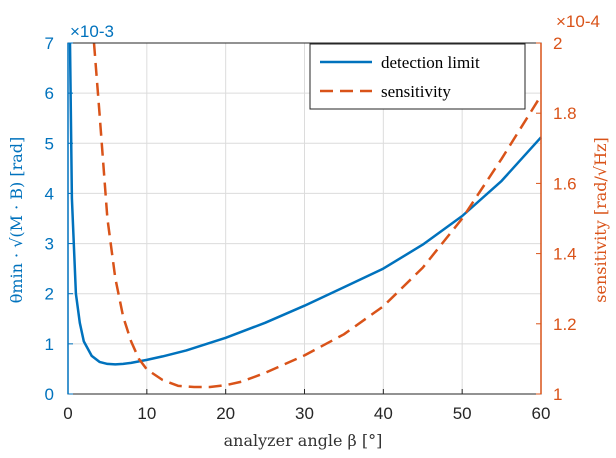 This screenshot has width=616, height=458. Describe the element at coordinates (416, 91) in the screenshot. I see `legend-label-sensitivity: sensitivity` at that location.